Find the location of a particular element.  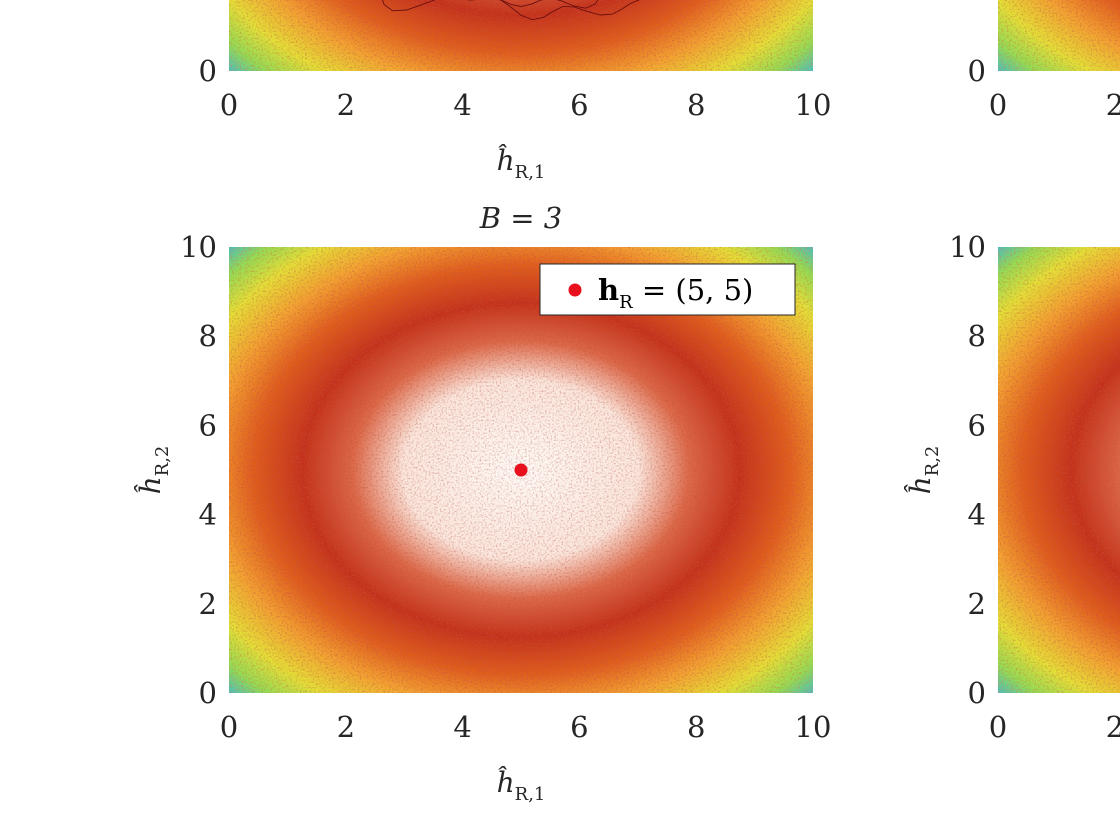

legend-entry-label: hR = (5, 5) is located at coordinates (675, 293).